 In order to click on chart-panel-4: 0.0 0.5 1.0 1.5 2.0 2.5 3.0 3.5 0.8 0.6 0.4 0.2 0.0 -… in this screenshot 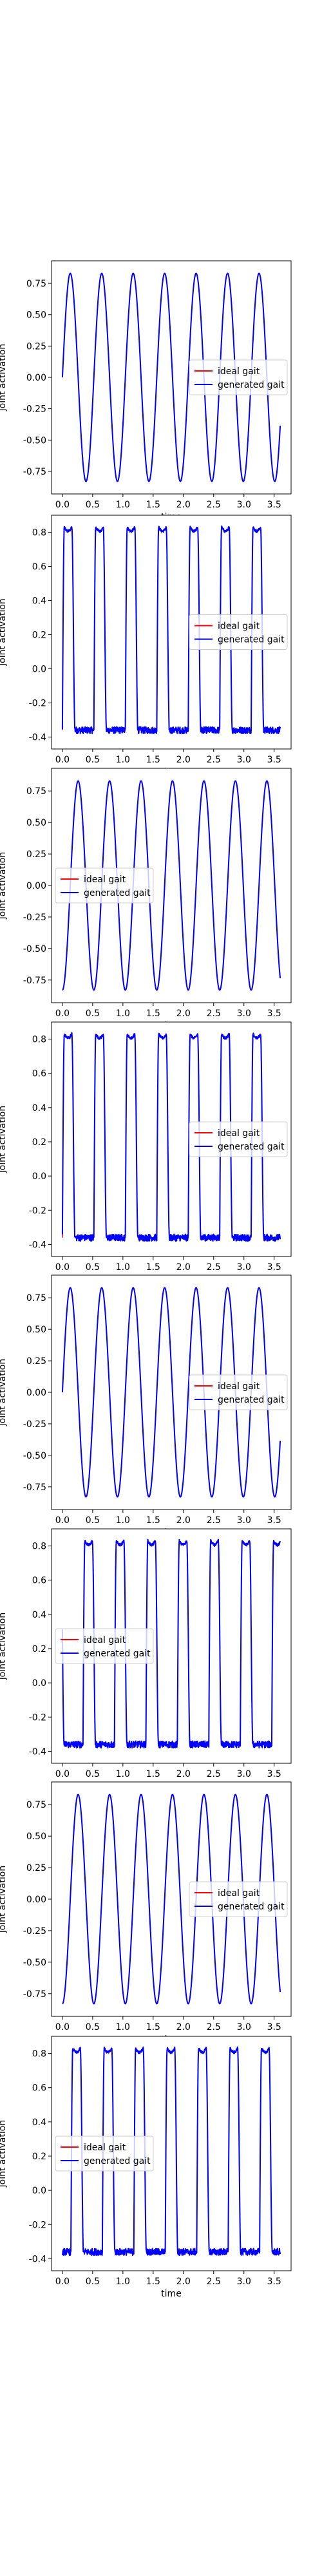, I will do `click(146, 1153)`.